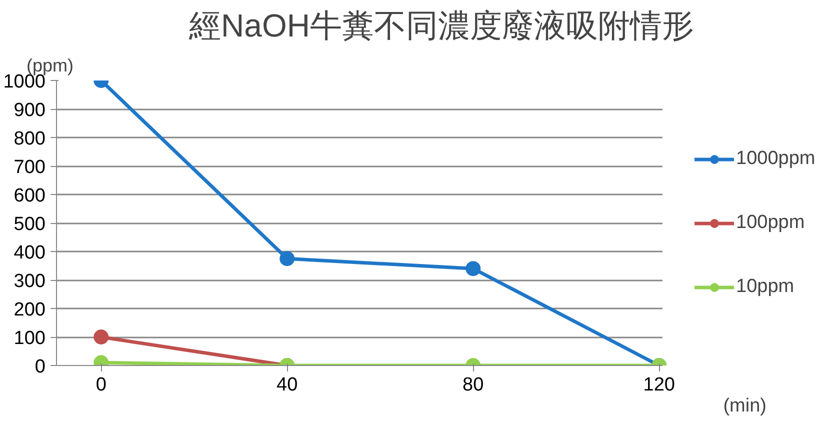 This screenshot has height=447, width=832. I want to click on y-tick-label: 800, so click(30, 139).